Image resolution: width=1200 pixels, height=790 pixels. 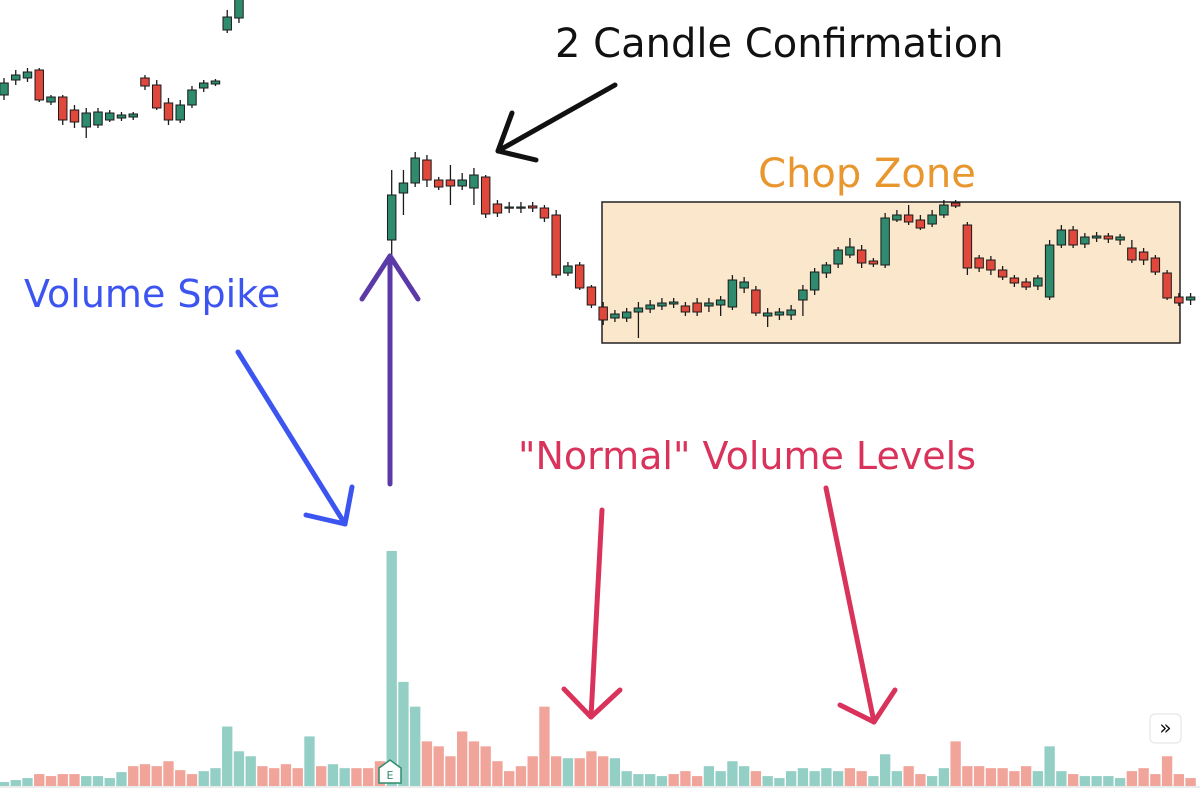 I want to click on badge-label: E, so click(x=390, y=775).